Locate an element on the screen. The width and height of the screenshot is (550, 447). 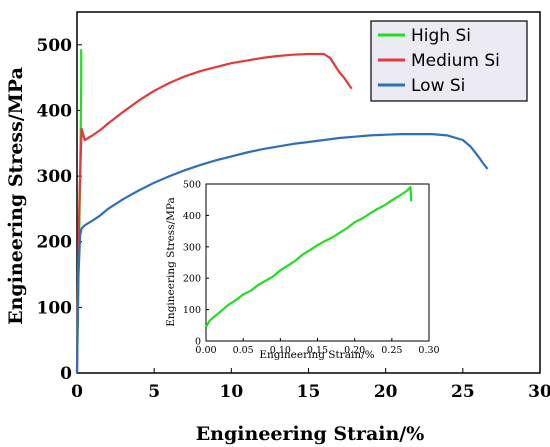
x-axis-title: Engineering Strain/% is located at coordinates (310, 434).